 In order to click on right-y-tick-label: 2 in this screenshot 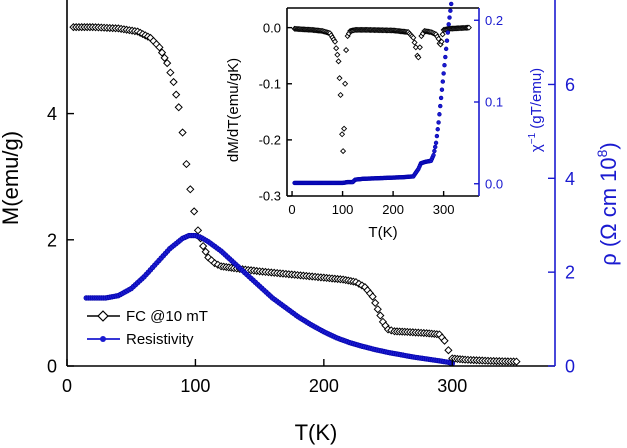, I will do `click(570, 273)`.